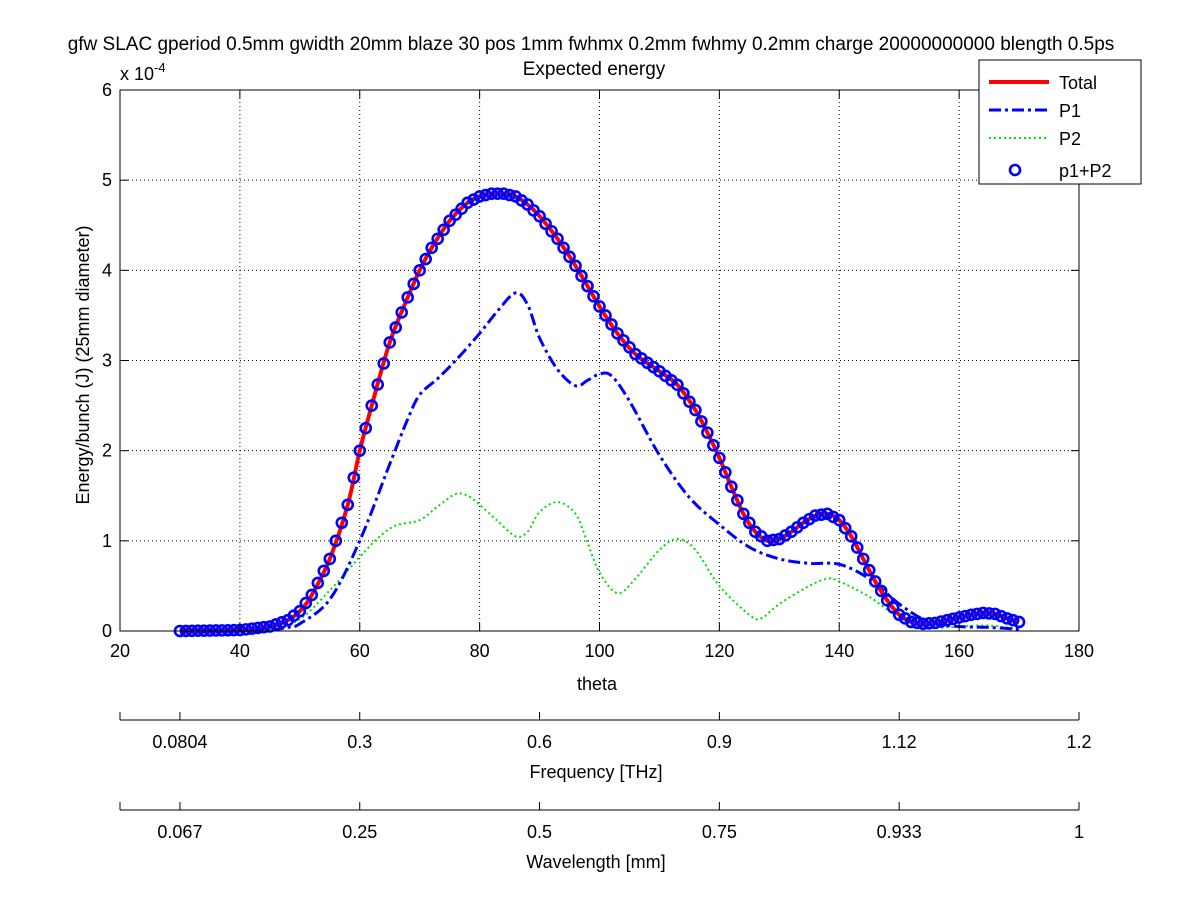 Image resolution: width=1200 pixels, height=901 pixels. What do you see at coordinates (719, 651) in the screenshot?
I see `x-tick-label: 120` at bounding box center [719, 651].